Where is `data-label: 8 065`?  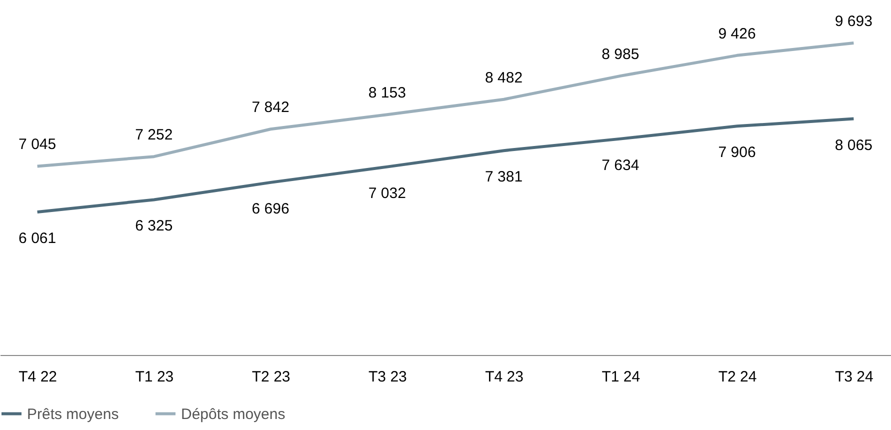
data-label: 8 065 is located at coordinates (853, 145).